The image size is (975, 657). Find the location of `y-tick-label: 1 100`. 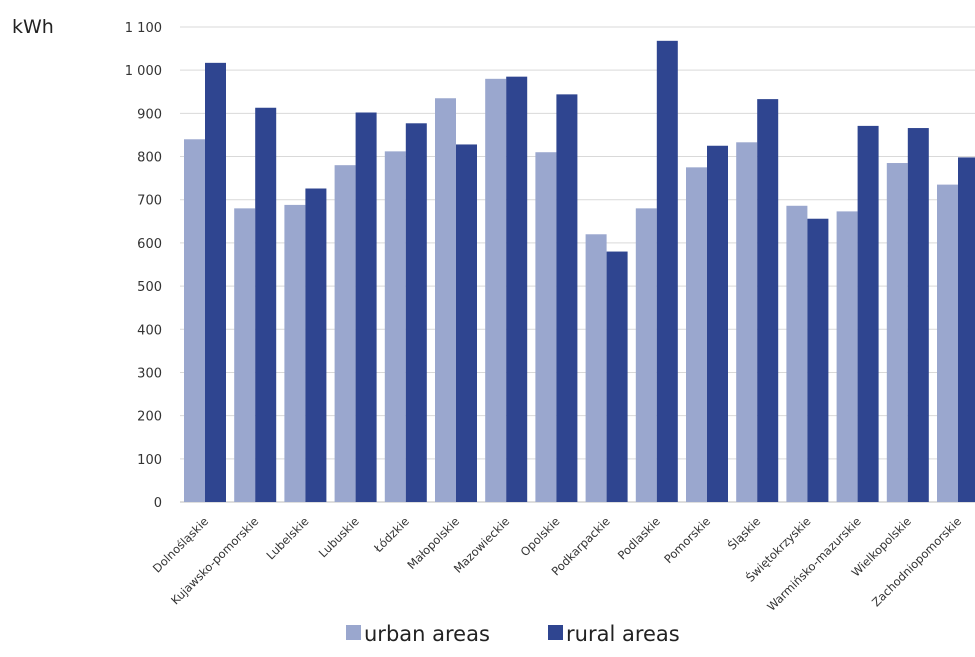

y-tick-label: 1 100 is located at coordinates (143, 28).